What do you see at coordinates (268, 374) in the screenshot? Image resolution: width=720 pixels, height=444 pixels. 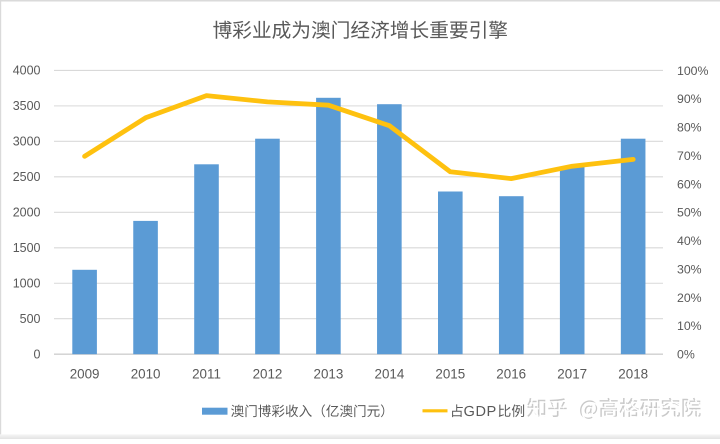 I see `svg-text: 2012` at bounding box center [268, 374].